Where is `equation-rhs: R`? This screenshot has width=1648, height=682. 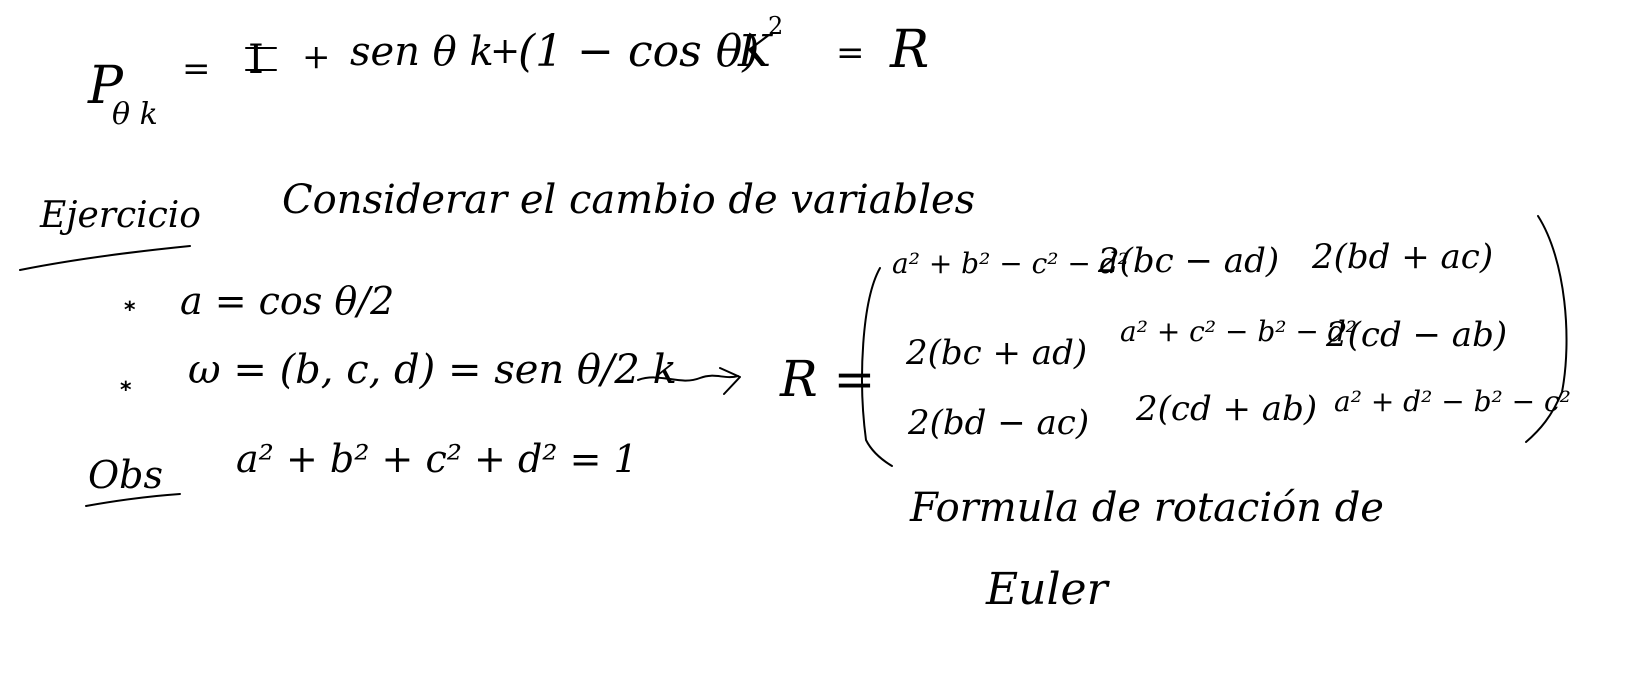
equation-rhs: R is located at coordinates (910, 50).